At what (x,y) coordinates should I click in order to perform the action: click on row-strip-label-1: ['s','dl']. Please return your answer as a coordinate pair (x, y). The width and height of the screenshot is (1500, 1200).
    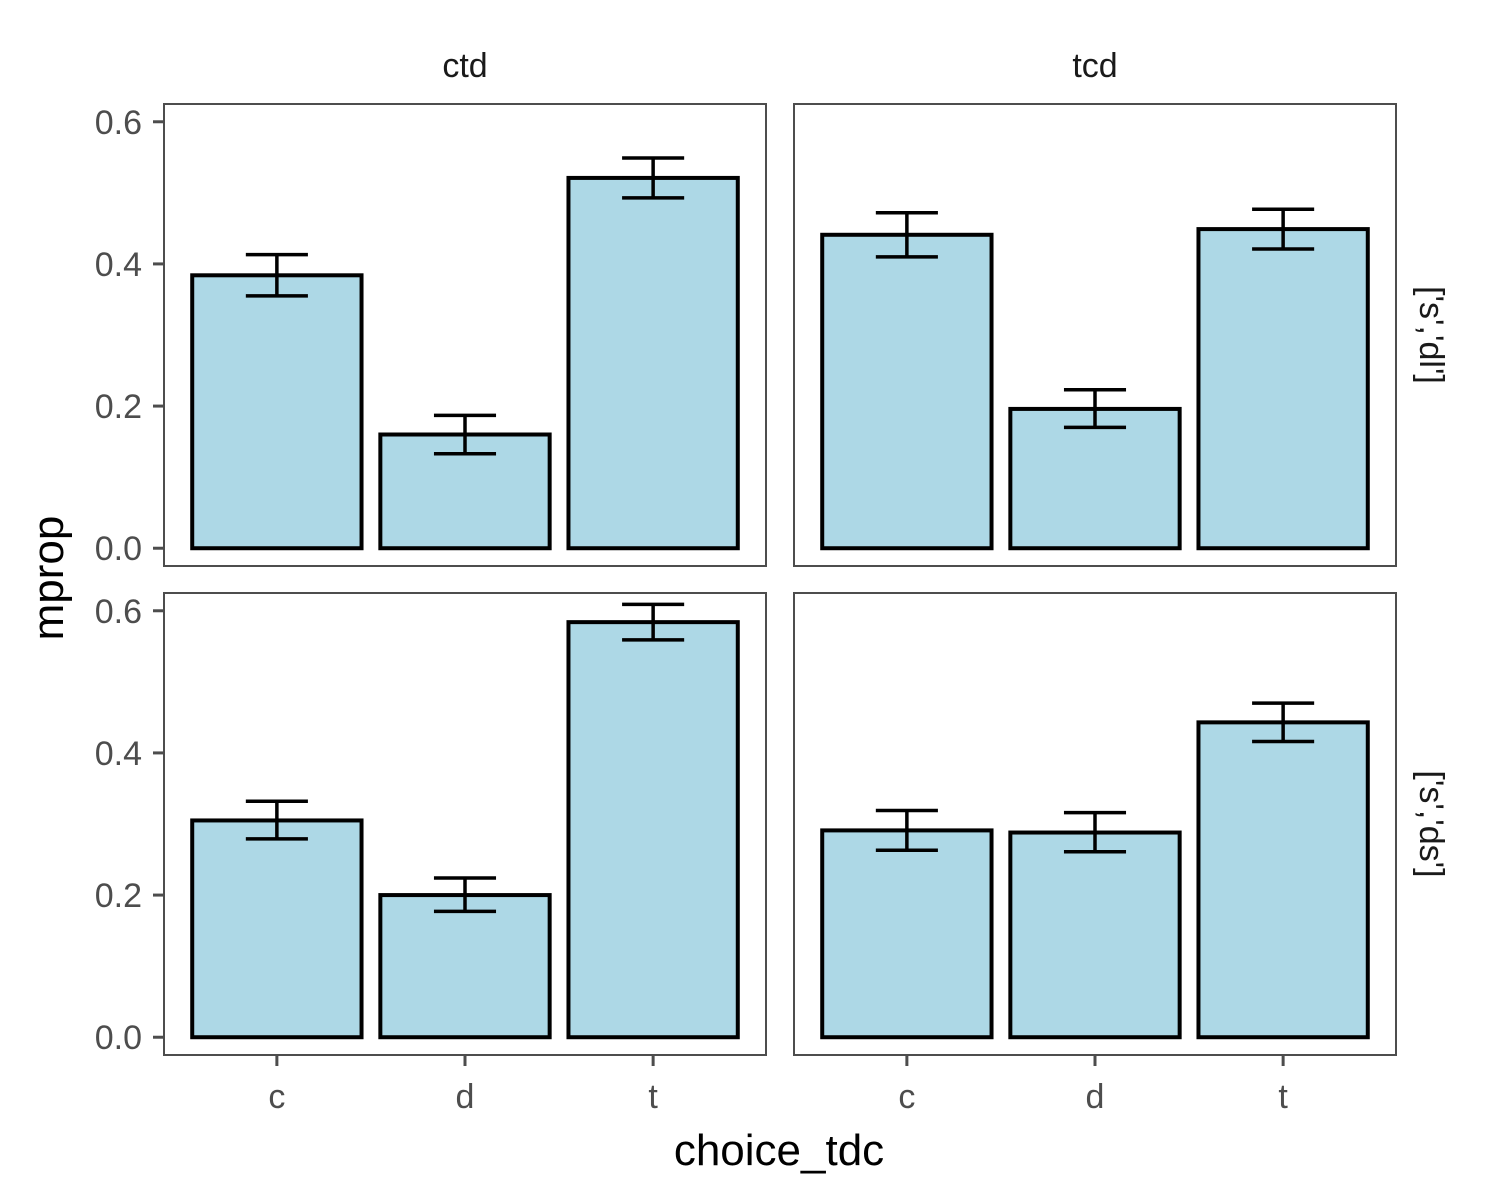
    Looking at the image, I should click on (1431, 335).